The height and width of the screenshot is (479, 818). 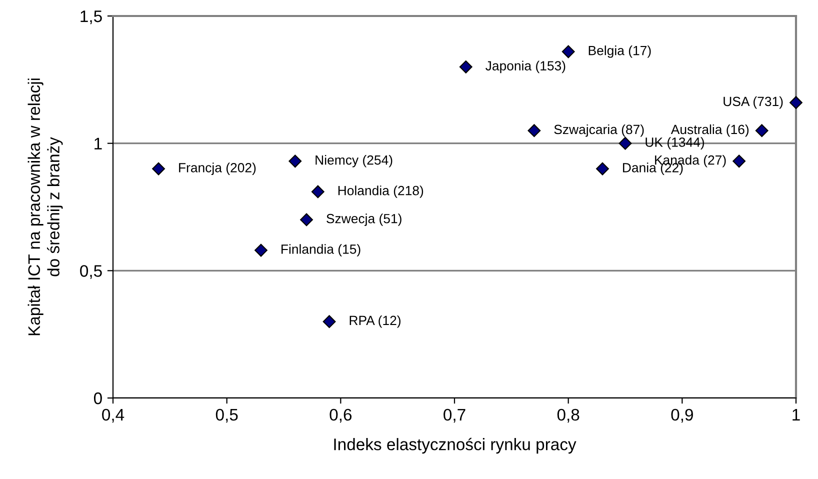 What do you see at coordinates (354, 161) in the screenshot?
I see `annotation: Niemcy (254)` at bounding box center [354, 161].